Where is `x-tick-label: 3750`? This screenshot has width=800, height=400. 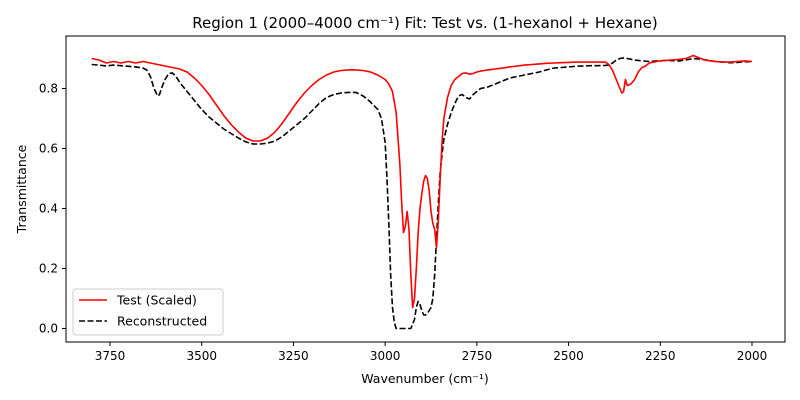 x-tick-label: 3750 is located at coordinates (110, 356).